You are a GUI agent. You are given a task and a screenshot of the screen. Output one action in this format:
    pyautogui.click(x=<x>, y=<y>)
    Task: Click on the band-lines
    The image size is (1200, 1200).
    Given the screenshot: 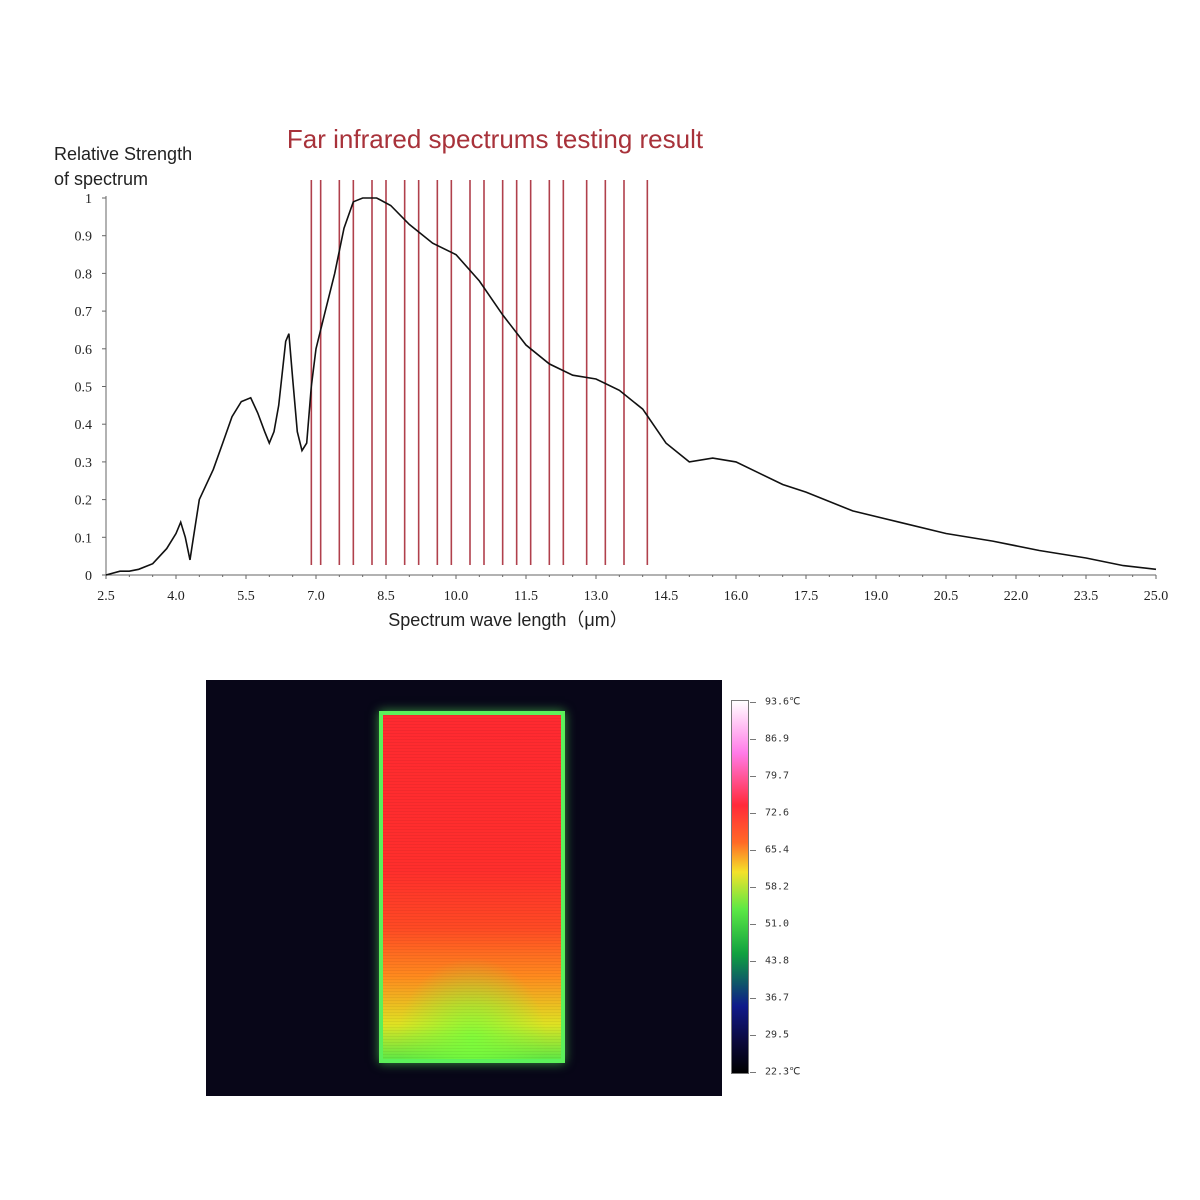 What is the action you would take?
    pyautogui.click(x=479, y=372)
    